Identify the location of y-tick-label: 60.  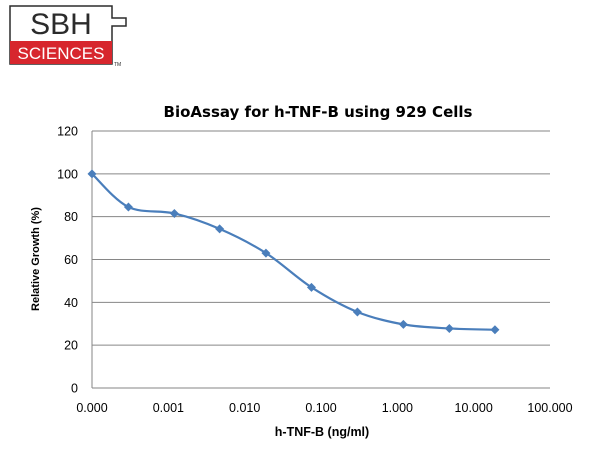
(71, 260).